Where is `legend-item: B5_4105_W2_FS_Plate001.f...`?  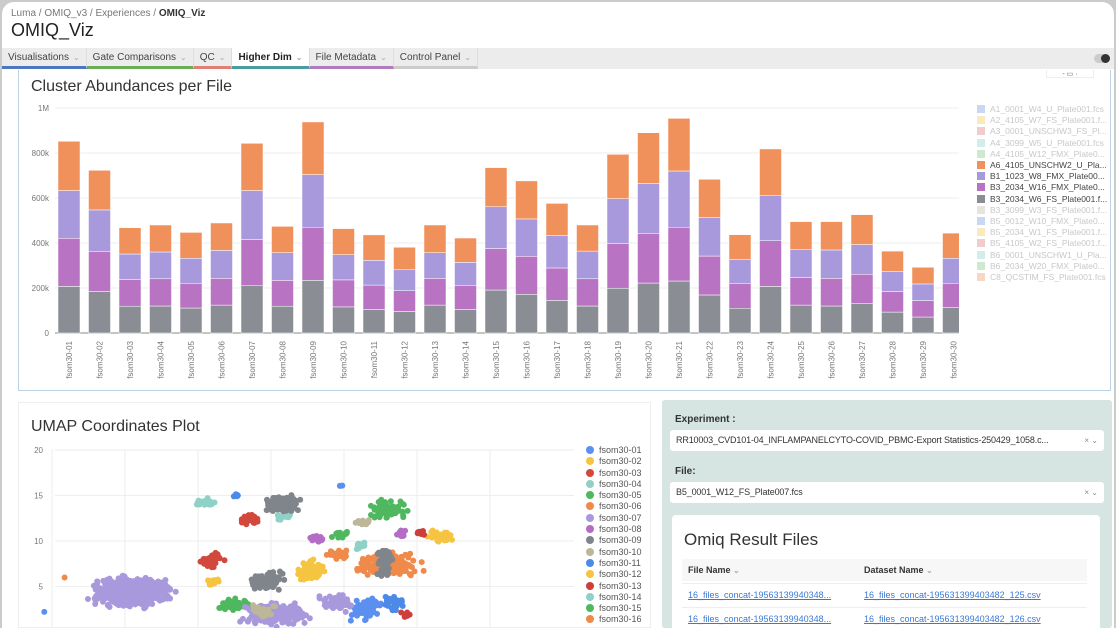
legend-item: B5_4105_W2_FS_Plate001.f... is located at coordinates (1042, 243).